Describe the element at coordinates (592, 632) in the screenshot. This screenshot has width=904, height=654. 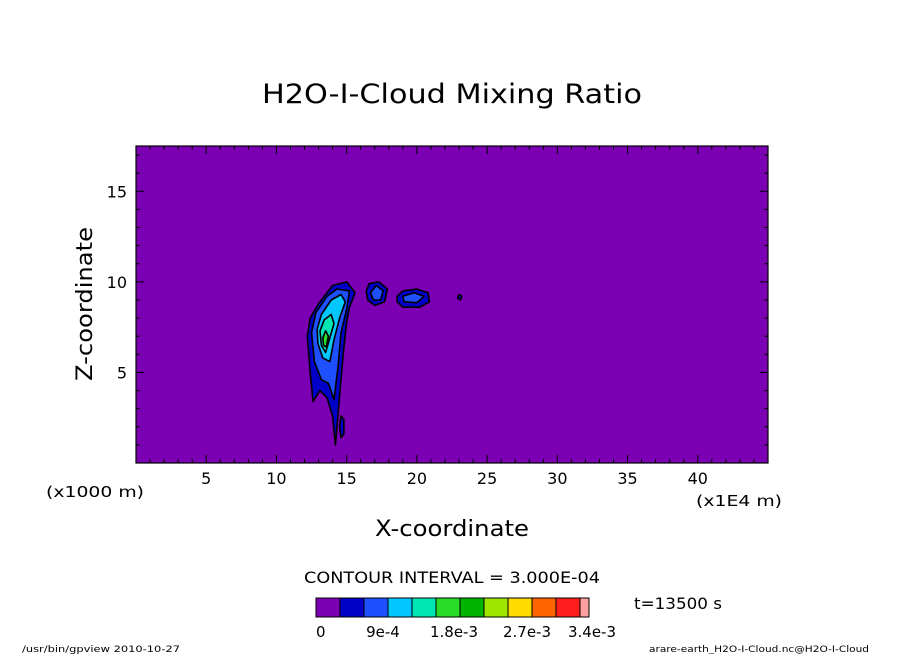
I see `colorbar-label: 3.4e-3` at that location.